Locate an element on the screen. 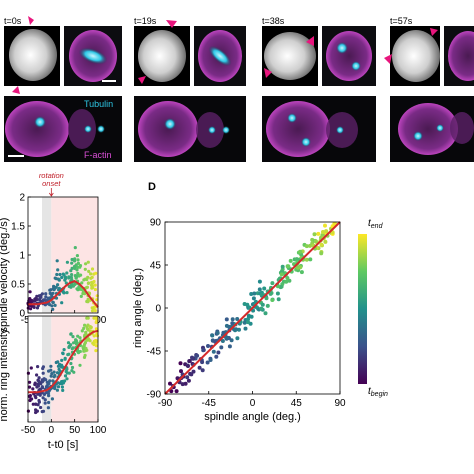 This screenshot has height=474, width=474. embryo-cell-small is located at coordinates (82, 129).